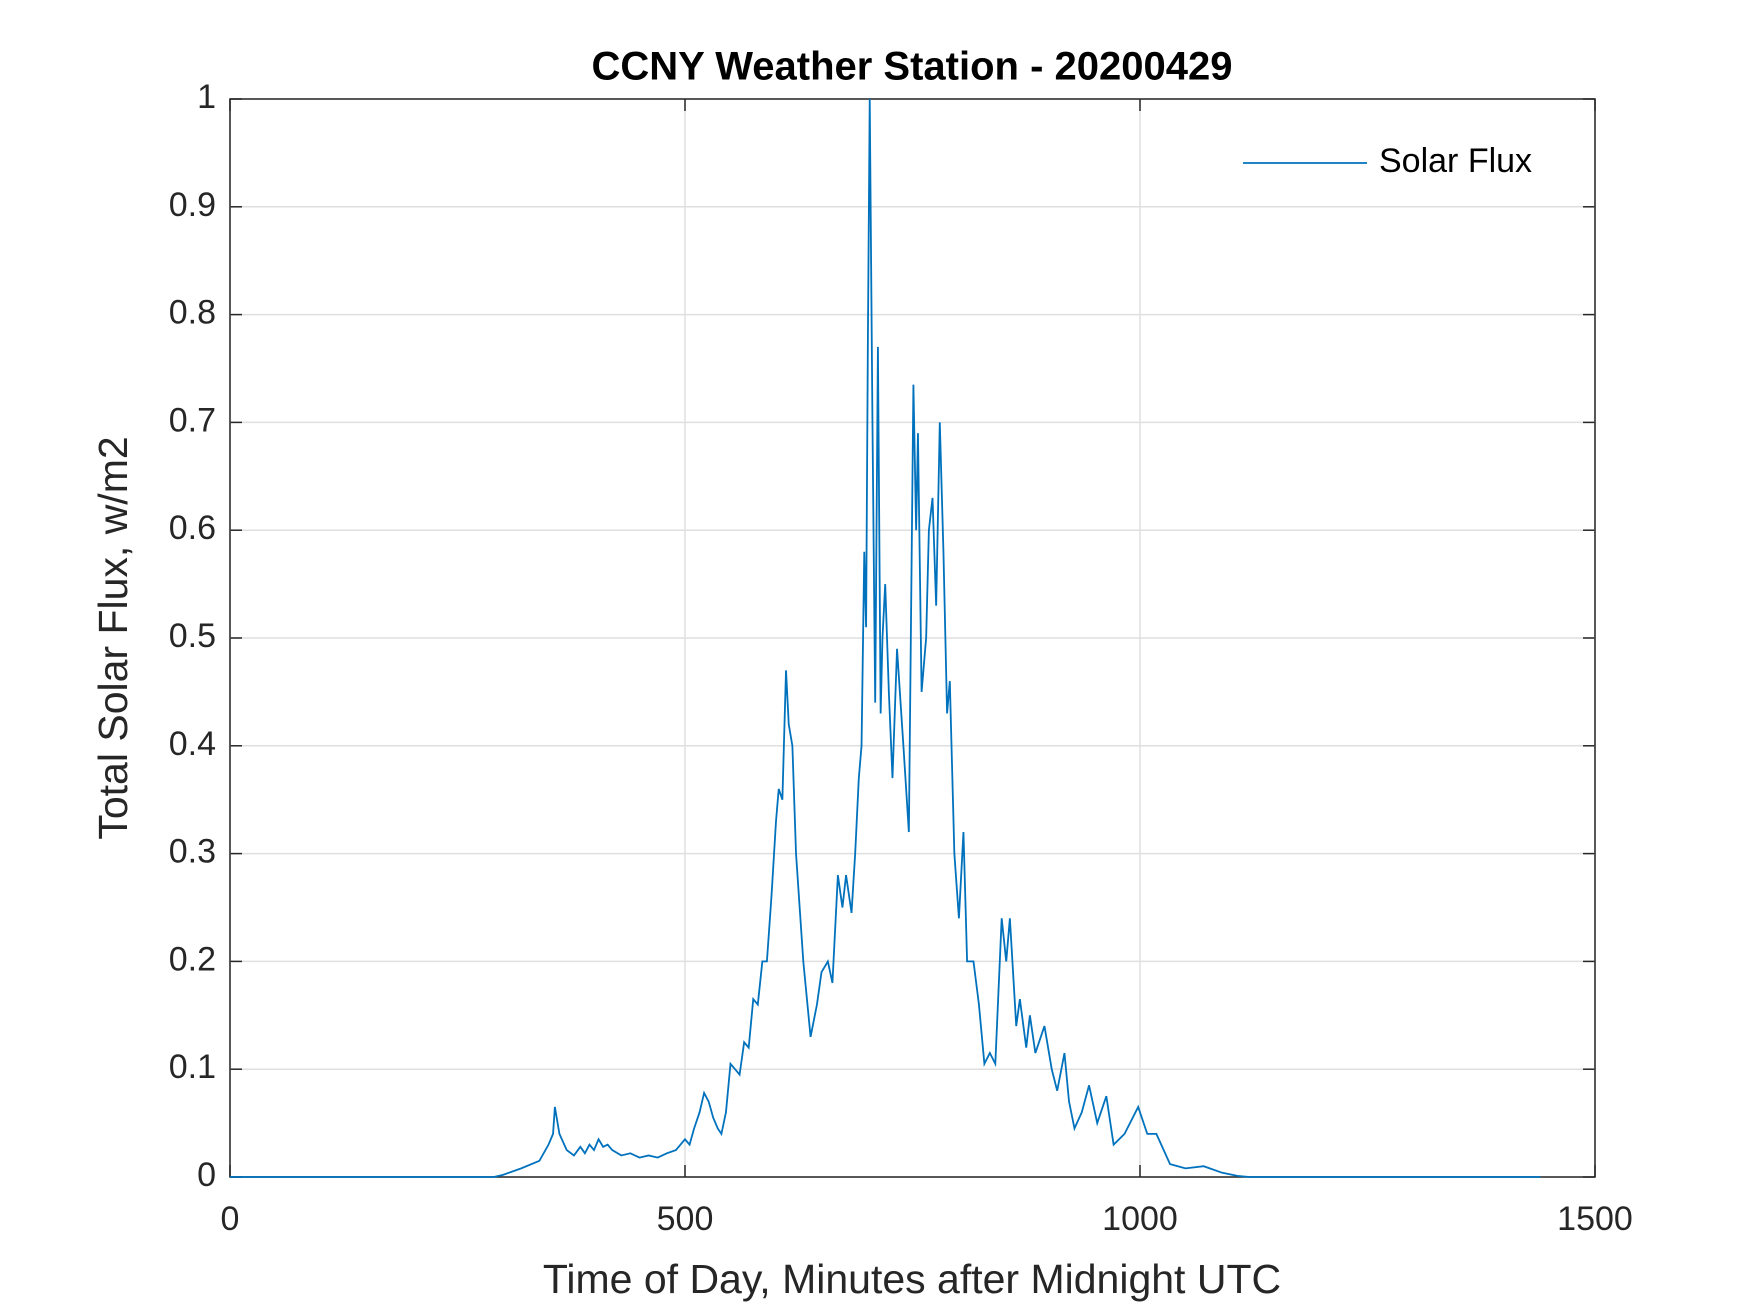  What do you see at coordinates (912, 1279) in the screenshot?
I see `x-axis-label: Time of Day, Minutes after Midnight UTC` at bounding box center [912, 1279].